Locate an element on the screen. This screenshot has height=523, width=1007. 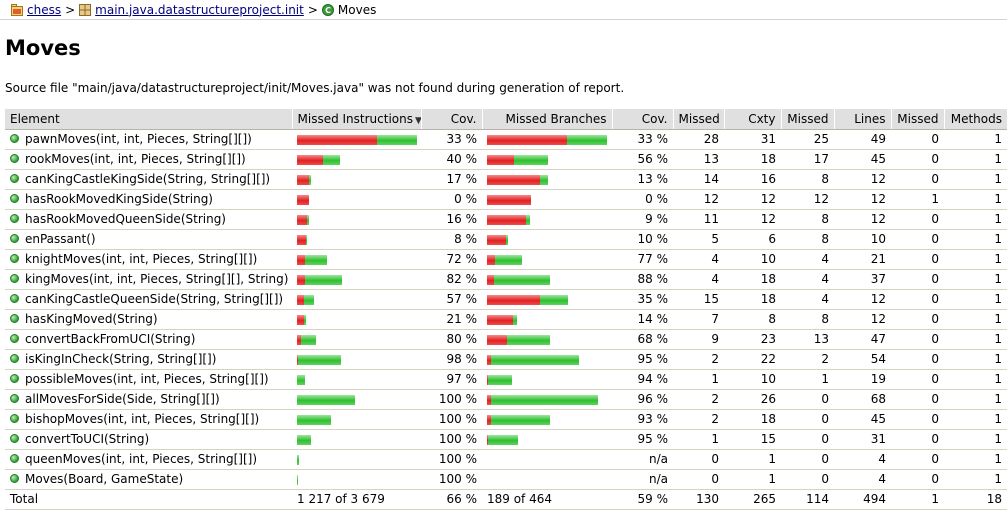
header-branches-coverage: Cov. is located at coordinates (642, 119).